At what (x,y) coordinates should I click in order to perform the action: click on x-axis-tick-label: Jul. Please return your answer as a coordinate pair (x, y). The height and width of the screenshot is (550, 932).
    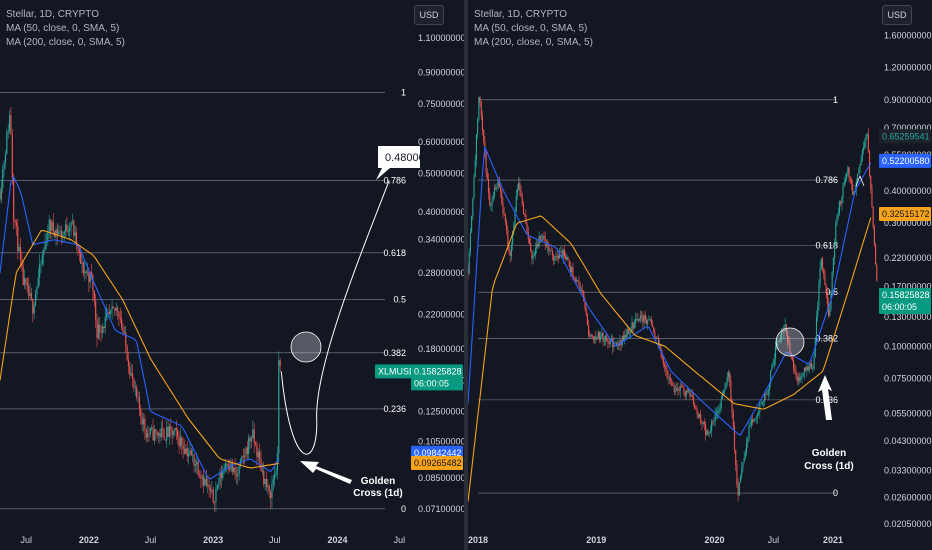
    Looking at the image, I should click on (151, 540).